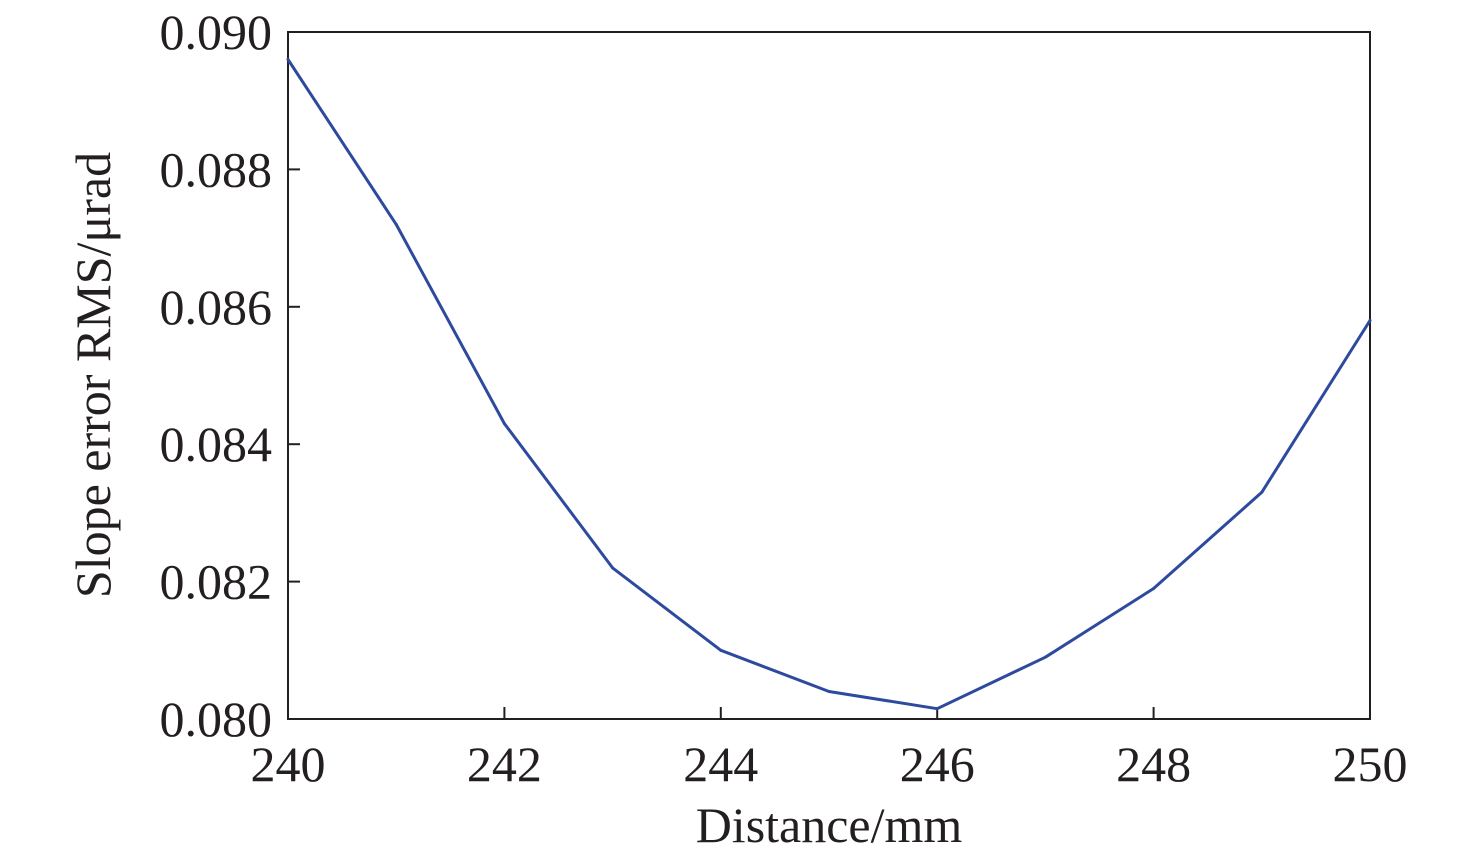 Image resolution: width=1476 pixels, height=859 pixels. I want to click on x-tick-label: 246, so click(937, 764).